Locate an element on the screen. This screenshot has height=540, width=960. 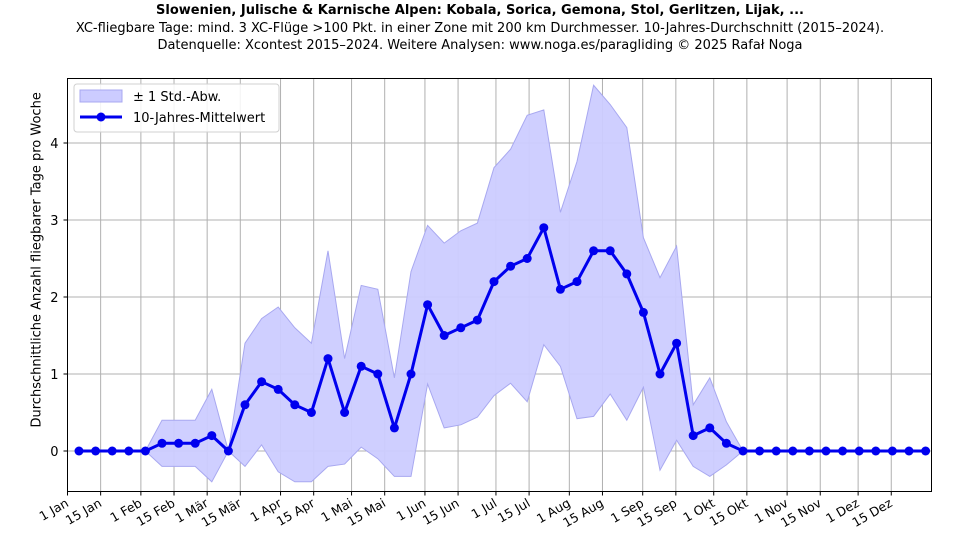
x-tick-label: 15 Feb is located at coordinates (156, 512).